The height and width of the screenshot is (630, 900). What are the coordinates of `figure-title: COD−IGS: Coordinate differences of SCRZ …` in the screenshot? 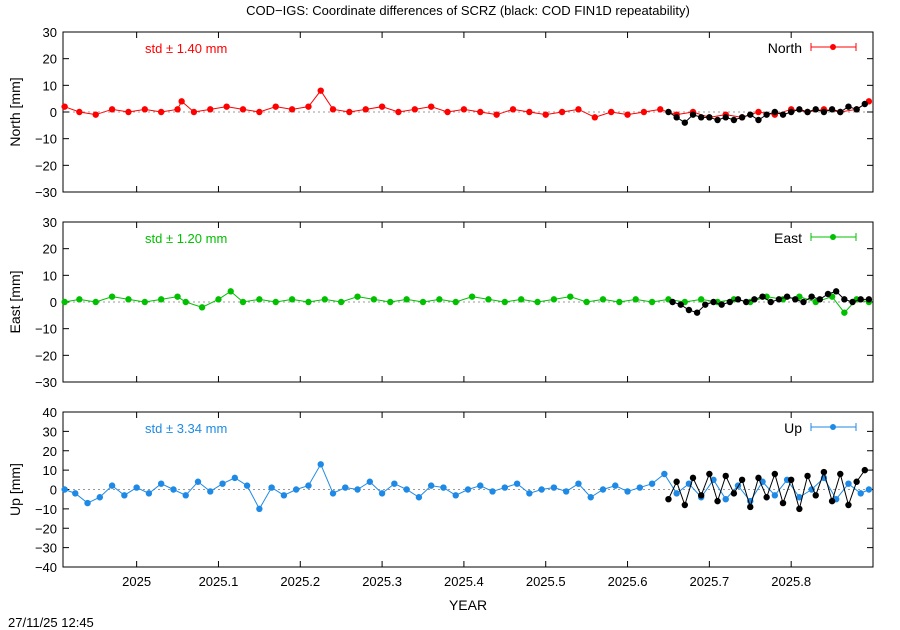 It's located at (468, 10).